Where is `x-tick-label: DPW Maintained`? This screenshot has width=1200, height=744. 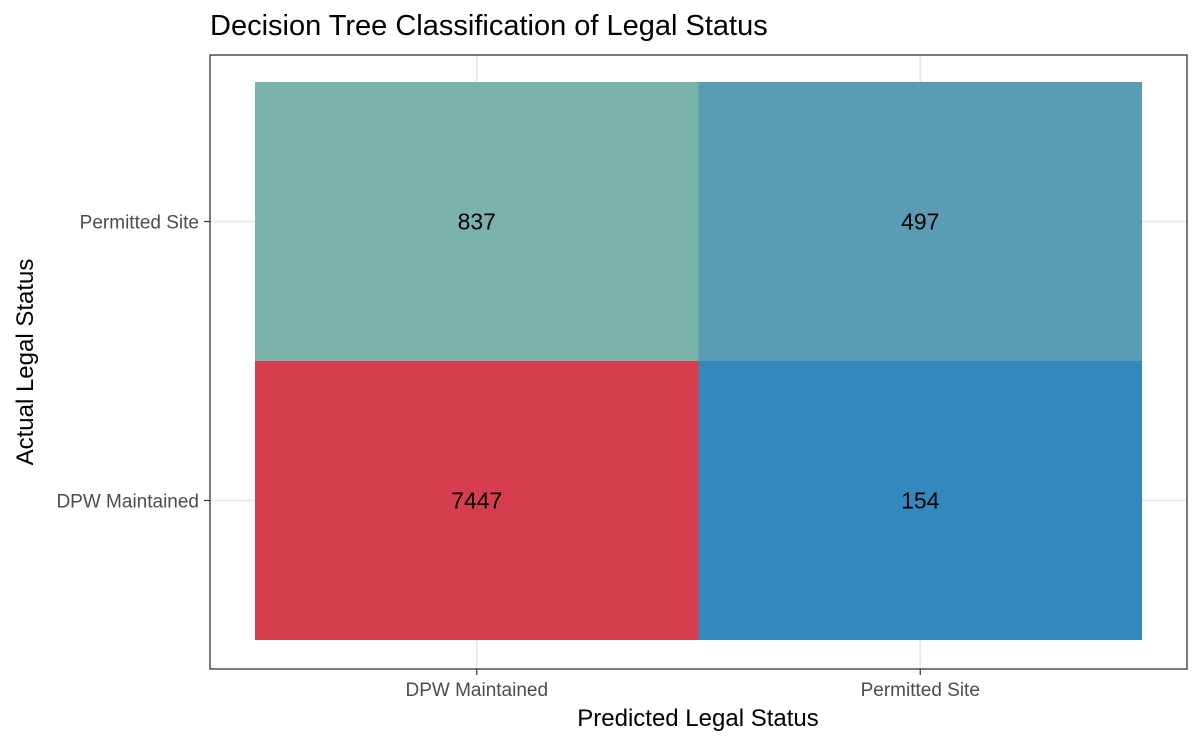 x-tick-label: DPW Maintained is located at coordinates (476, 690).